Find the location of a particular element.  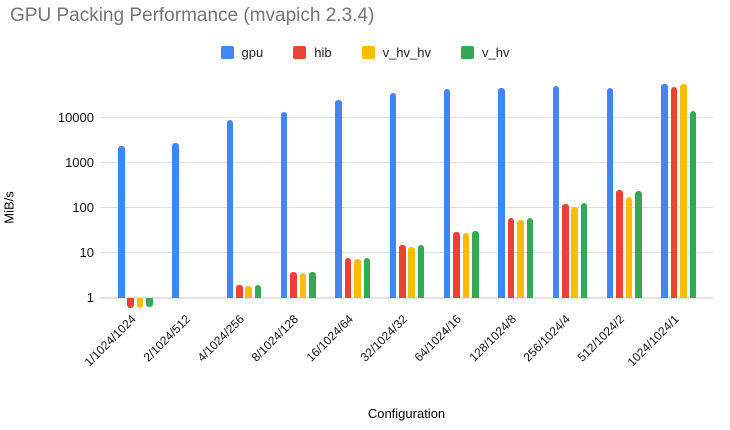

bar-v_hv_hv-128/1024/8 is located at coordinates (520, 258).